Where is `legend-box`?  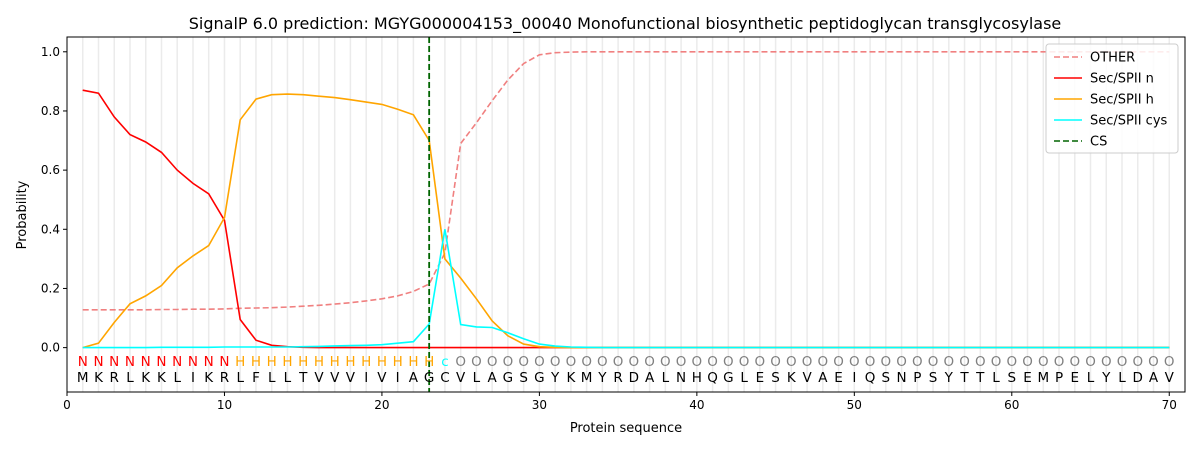
legend-box is located at coordinates (1112, 98).